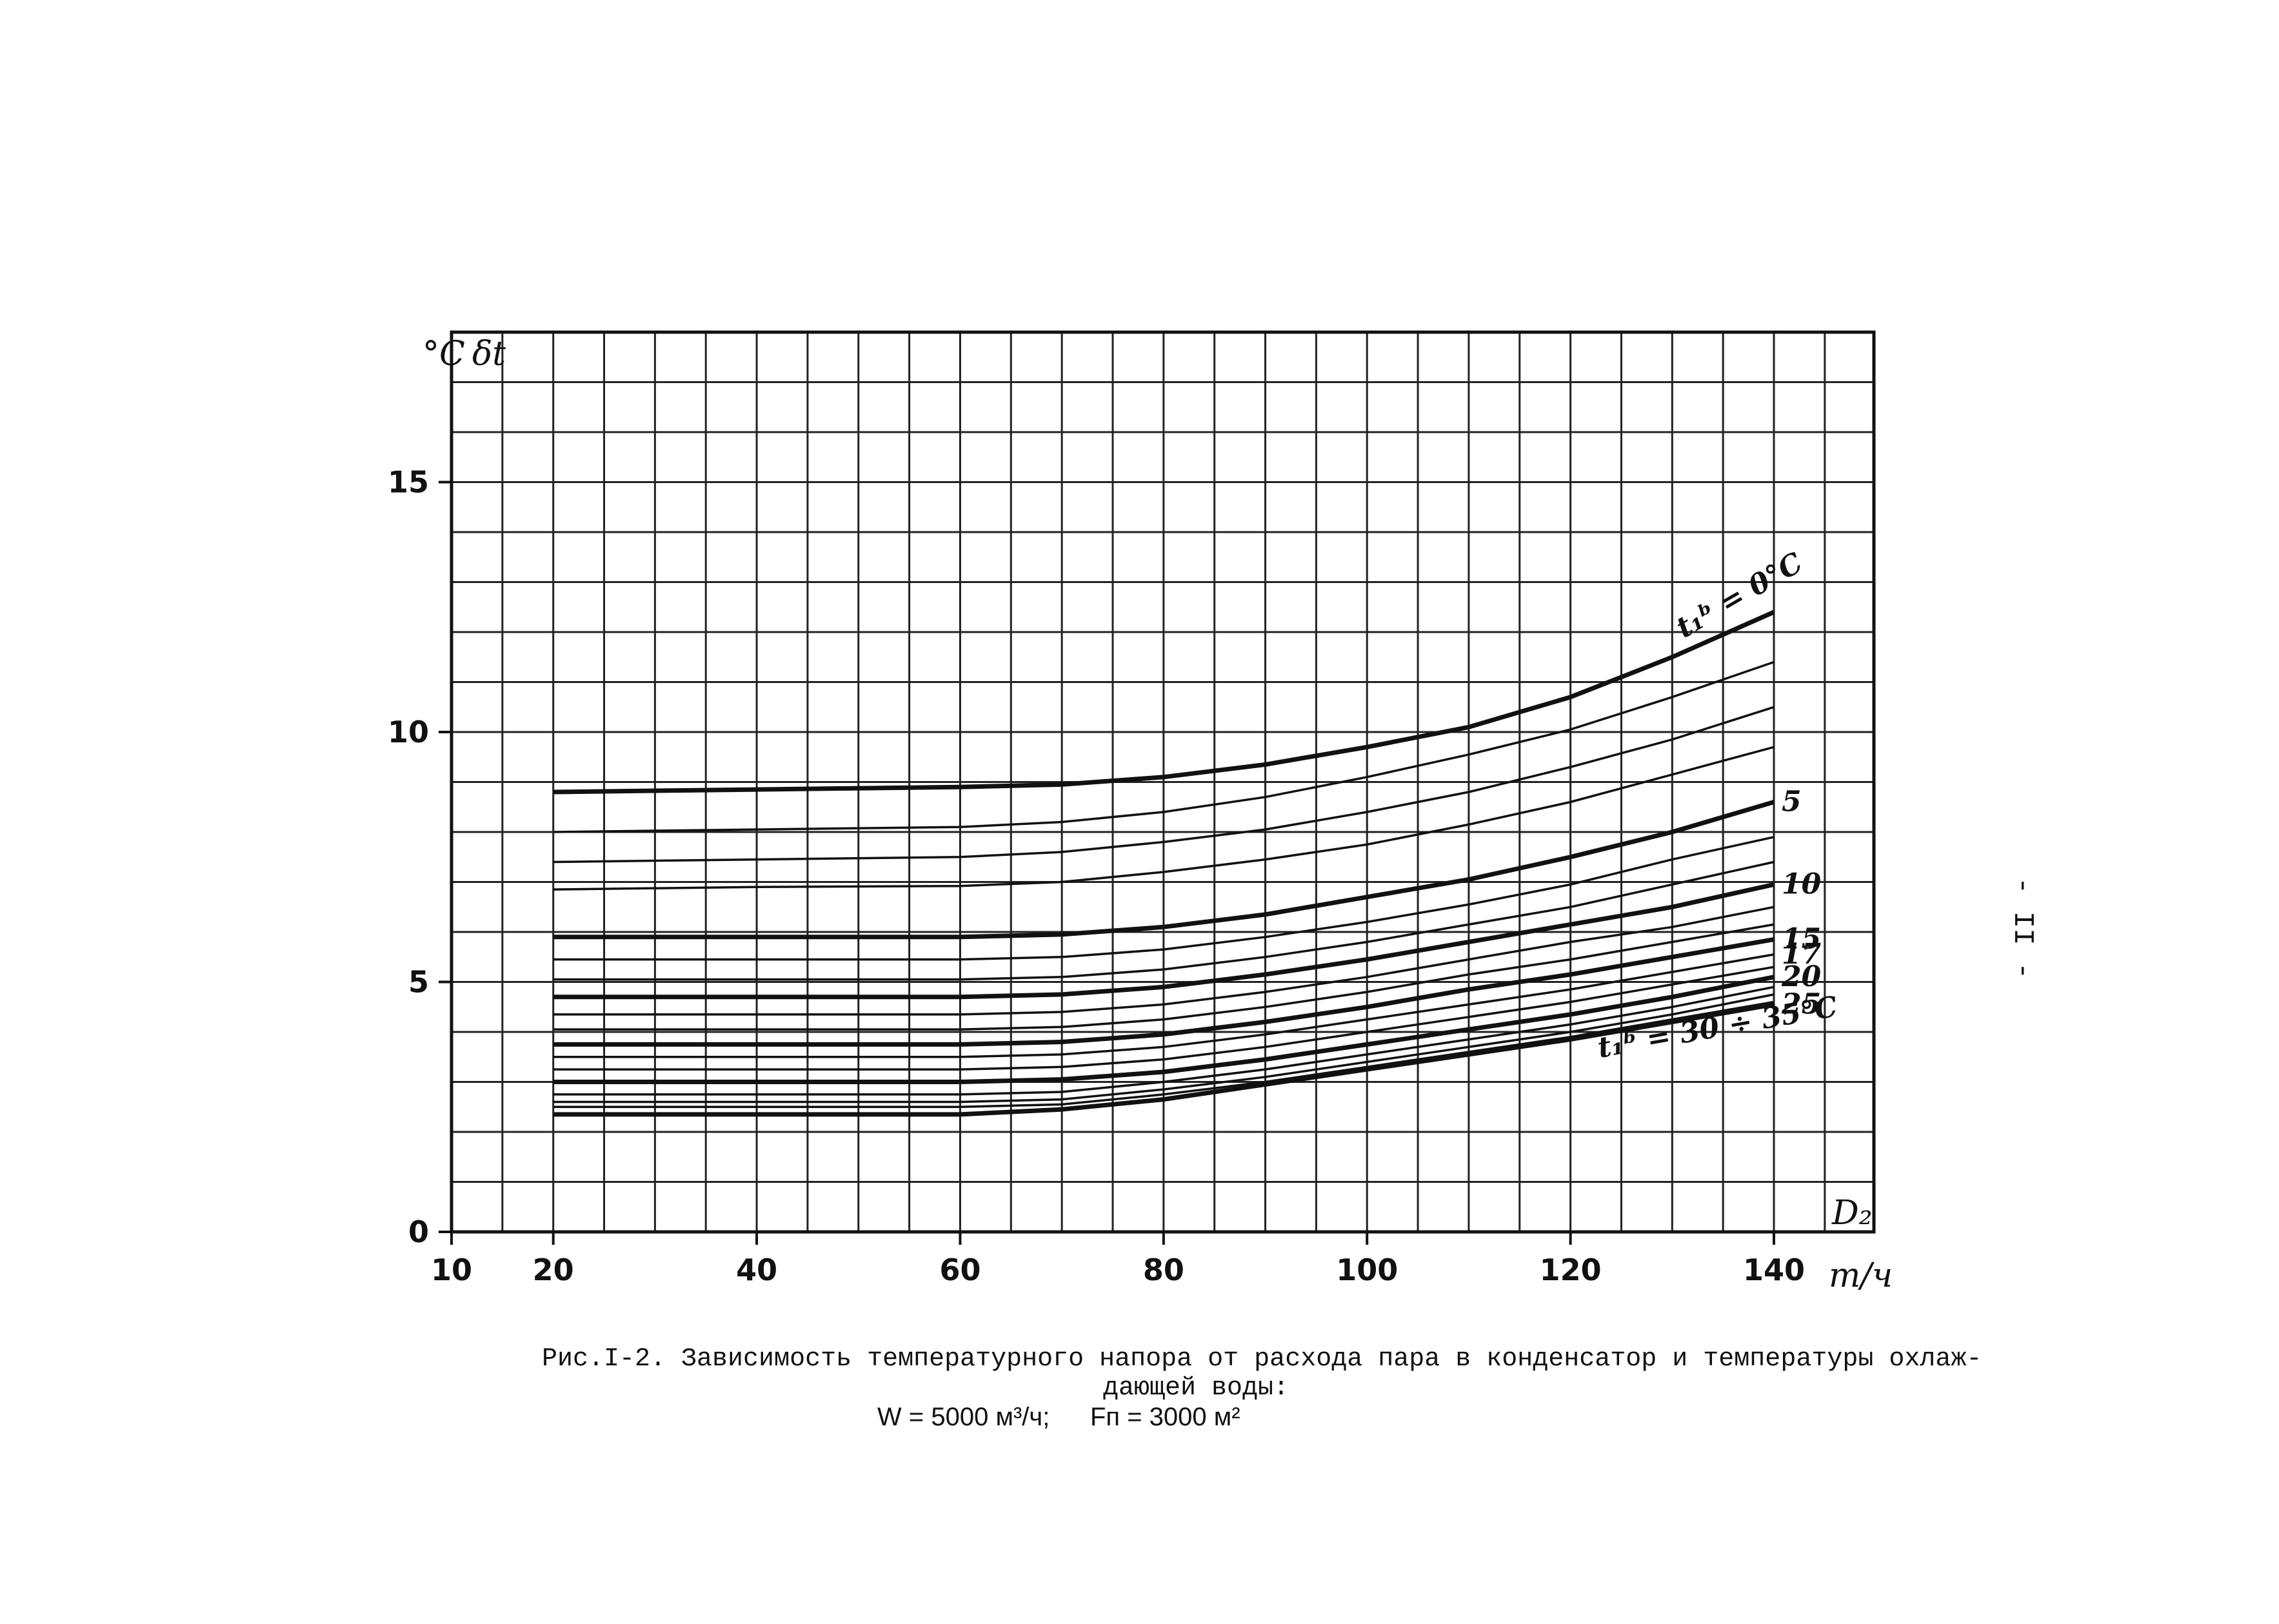  Describe the element at coordinates (418, 1231) in the screenshot. I see `y-tick-label: 0` at that location.